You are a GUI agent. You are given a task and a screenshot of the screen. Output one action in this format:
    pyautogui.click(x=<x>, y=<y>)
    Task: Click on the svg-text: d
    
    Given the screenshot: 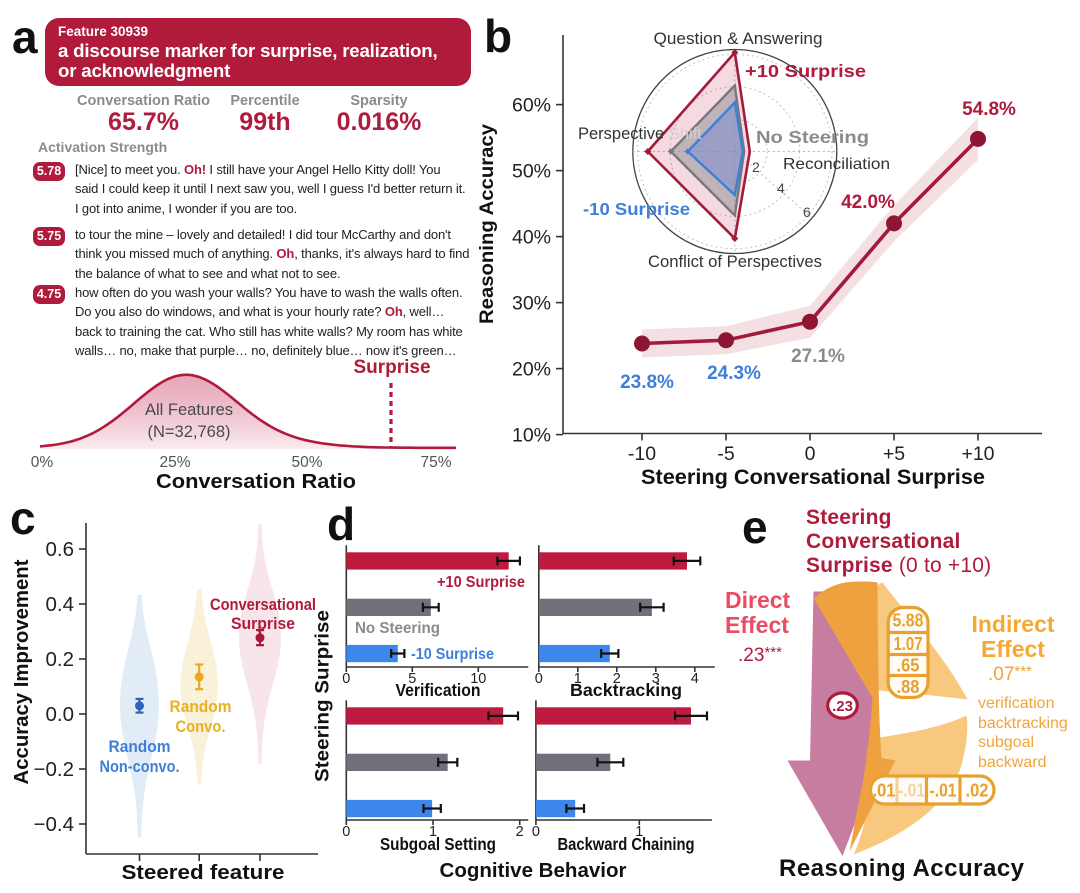 What is the action you would take?
    pyautogui.click(x=341, y=524)
    